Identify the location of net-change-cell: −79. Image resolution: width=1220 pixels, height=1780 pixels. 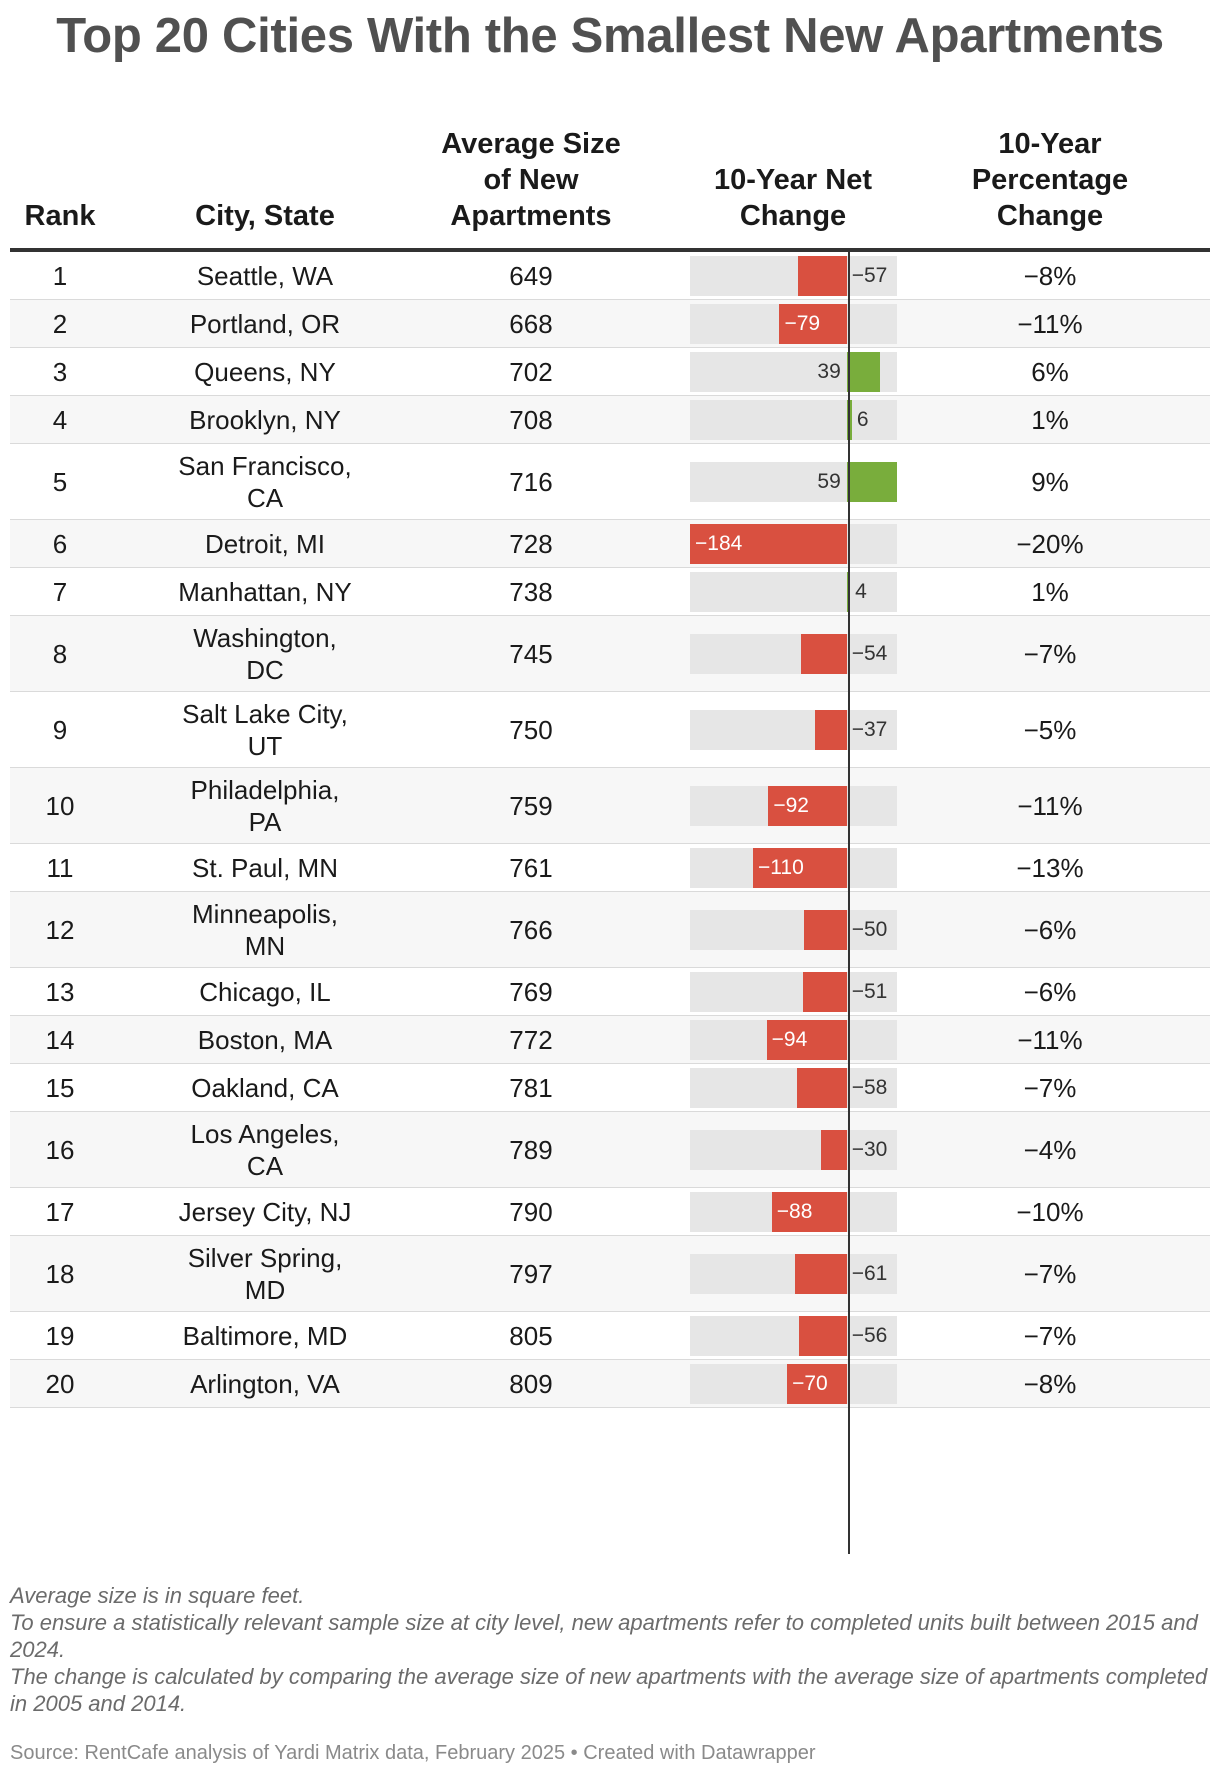
(793, 323).